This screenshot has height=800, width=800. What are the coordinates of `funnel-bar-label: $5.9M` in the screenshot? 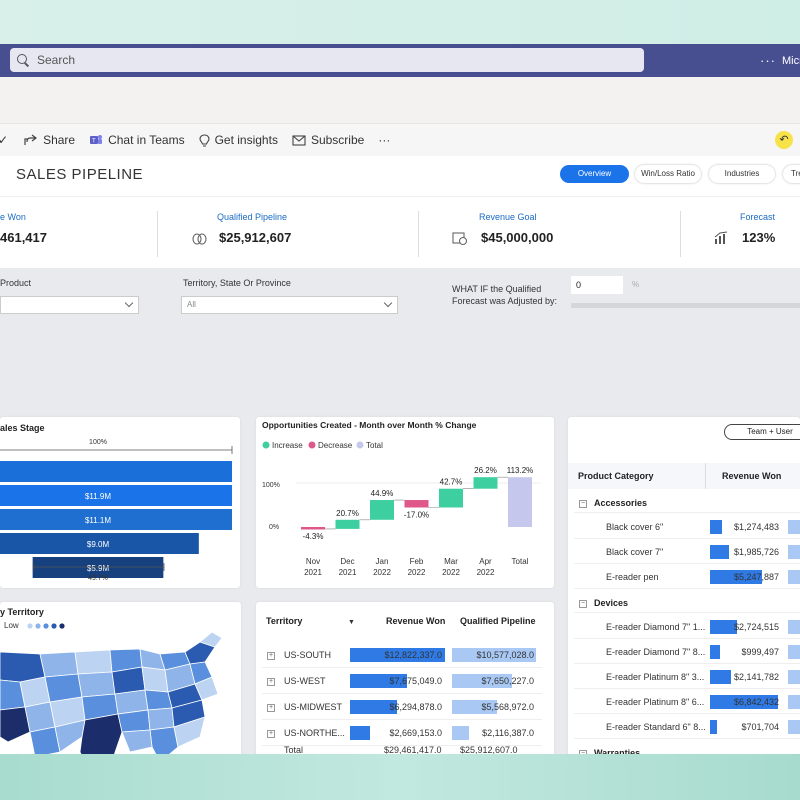 It's located at (98, 568).